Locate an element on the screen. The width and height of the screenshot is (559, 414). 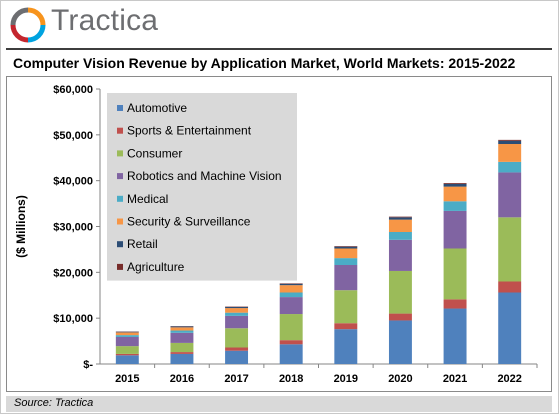
y-tick-label: $- is located at coordinates (88, 365).